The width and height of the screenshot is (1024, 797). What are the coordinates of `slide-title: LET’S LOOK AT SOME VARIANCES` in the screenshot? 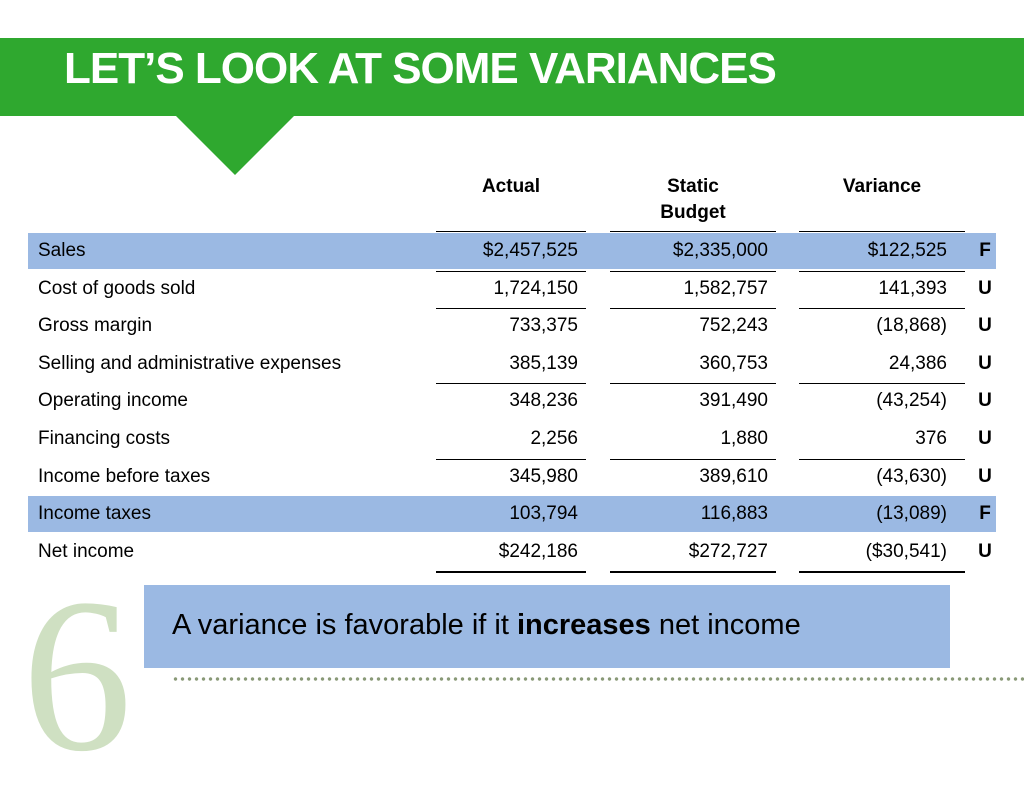 It's located at (420, 68).